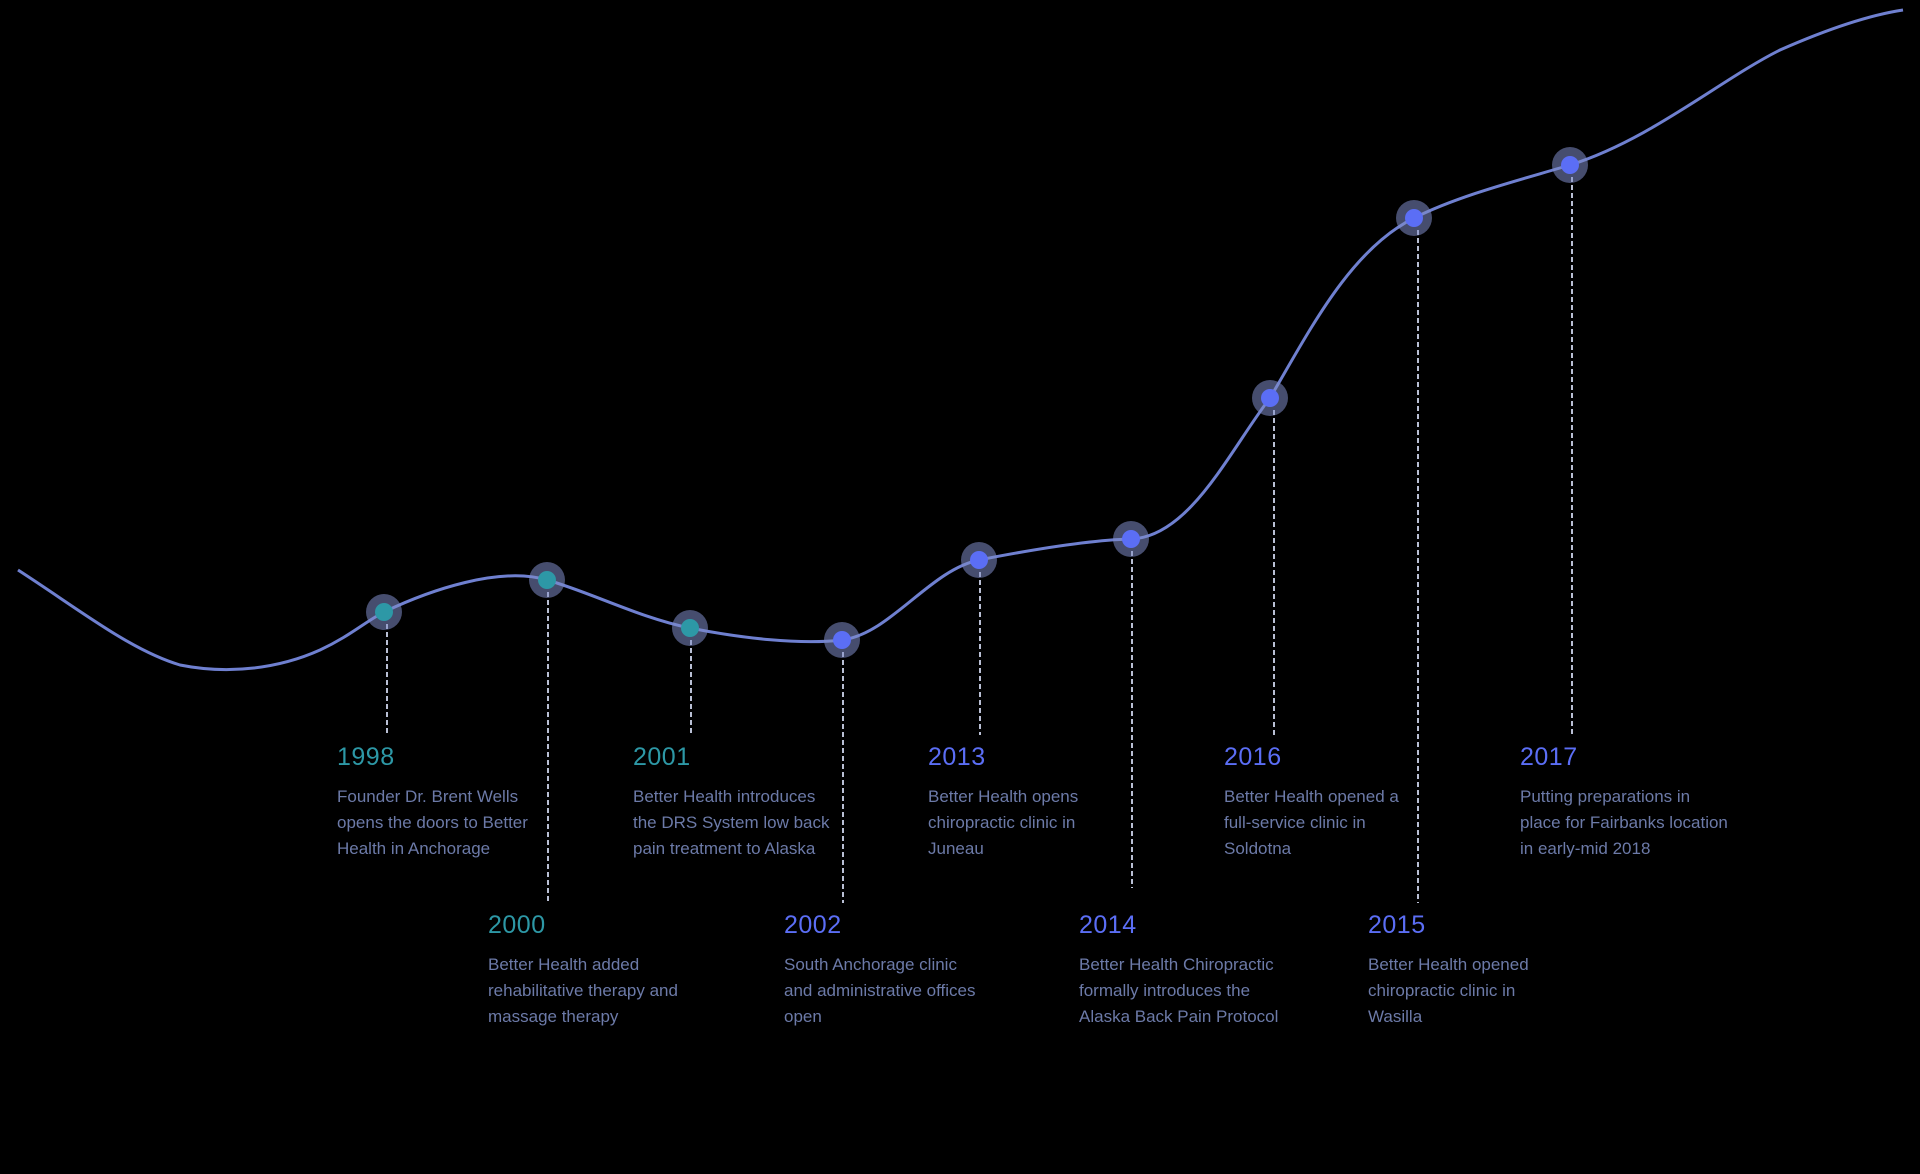  Describe the element at coordinates (1397, 925) in the screenshot. I see `event-year: 2015` at that location.